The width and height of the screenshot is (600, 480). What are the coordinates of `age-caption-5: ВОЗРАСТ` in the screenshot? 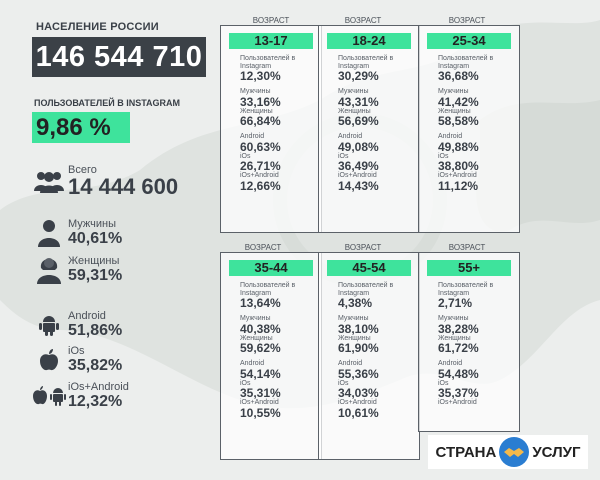 It's located at (363, 247).